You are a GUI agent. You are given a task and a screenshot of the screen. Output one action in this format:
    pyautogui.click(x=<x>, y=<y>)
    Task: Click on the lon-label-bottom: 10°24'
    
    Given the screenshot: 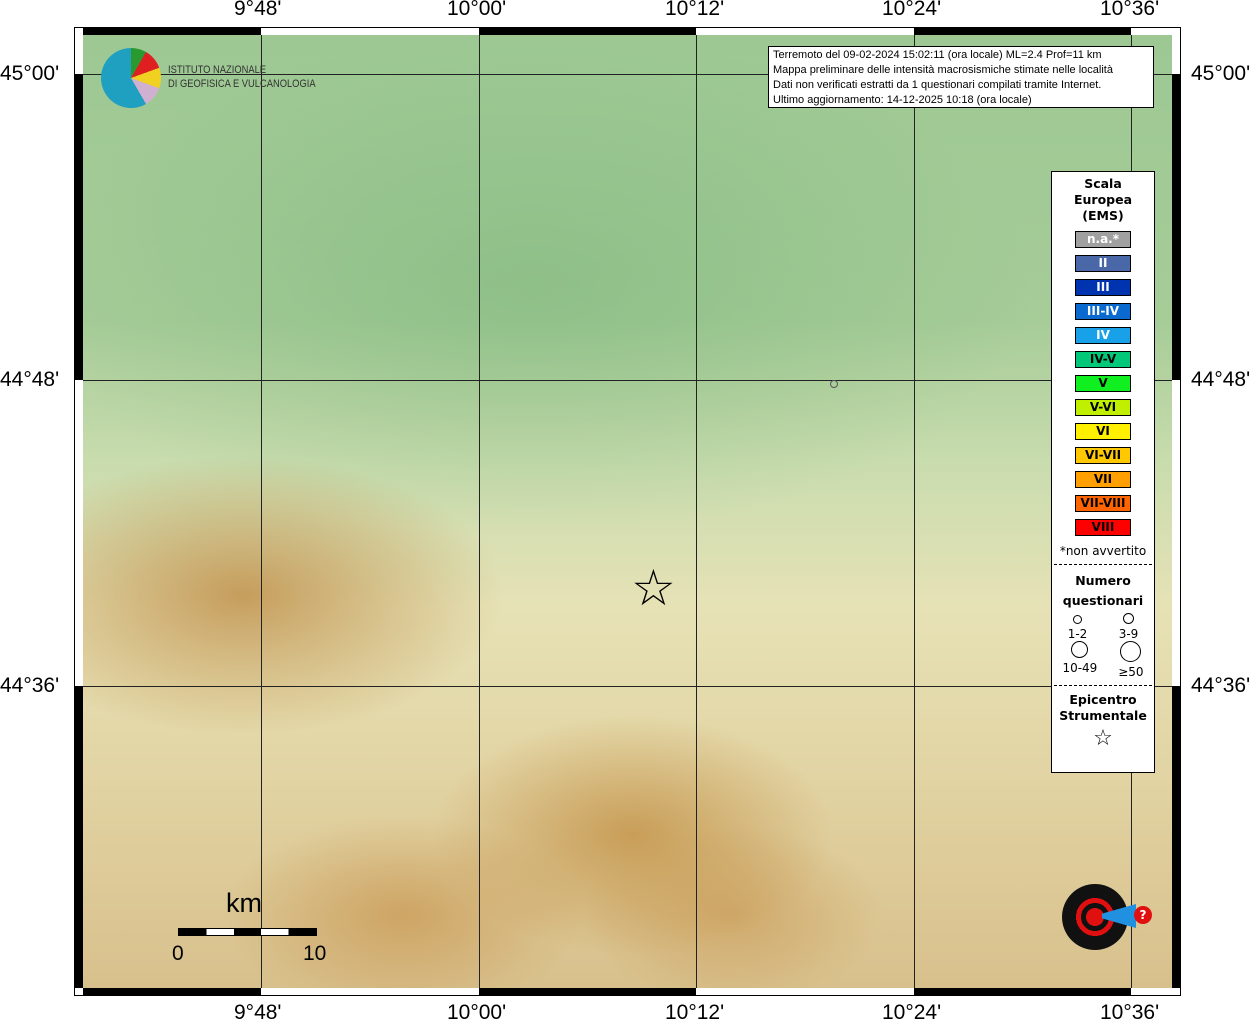 What is the action you would take?
    pyautogui.click(x=912, y=1012)
    